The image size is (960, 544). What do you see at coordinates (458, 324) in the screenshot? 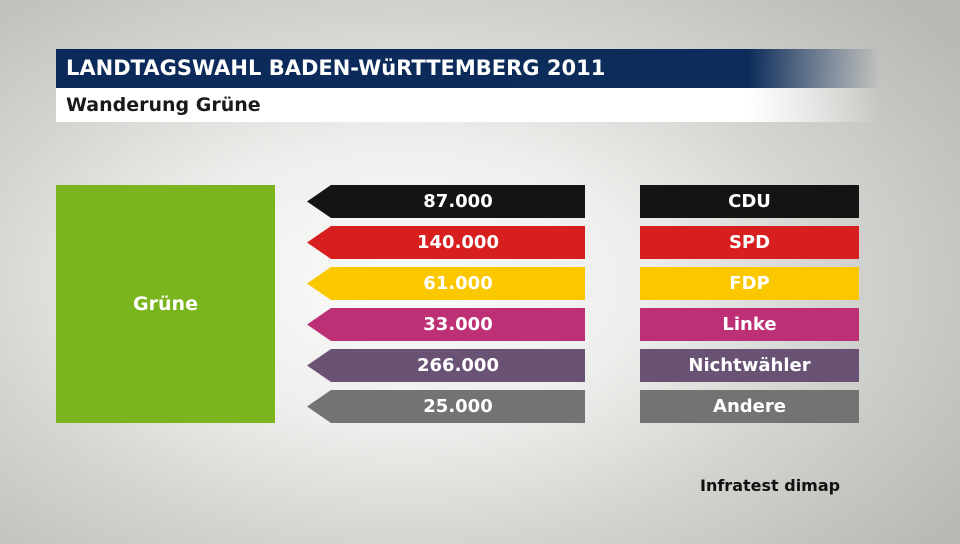
I see `flow-value-label: 33.000` at bounding box center [458, 324].